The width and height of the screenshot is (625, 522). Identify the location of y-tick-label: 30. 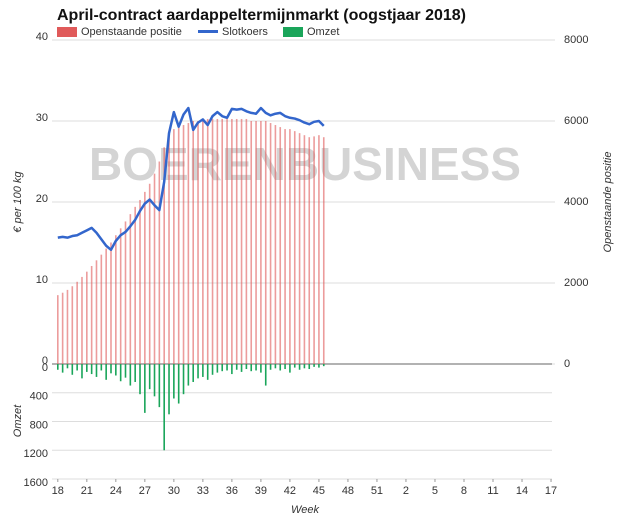
(42, 118).